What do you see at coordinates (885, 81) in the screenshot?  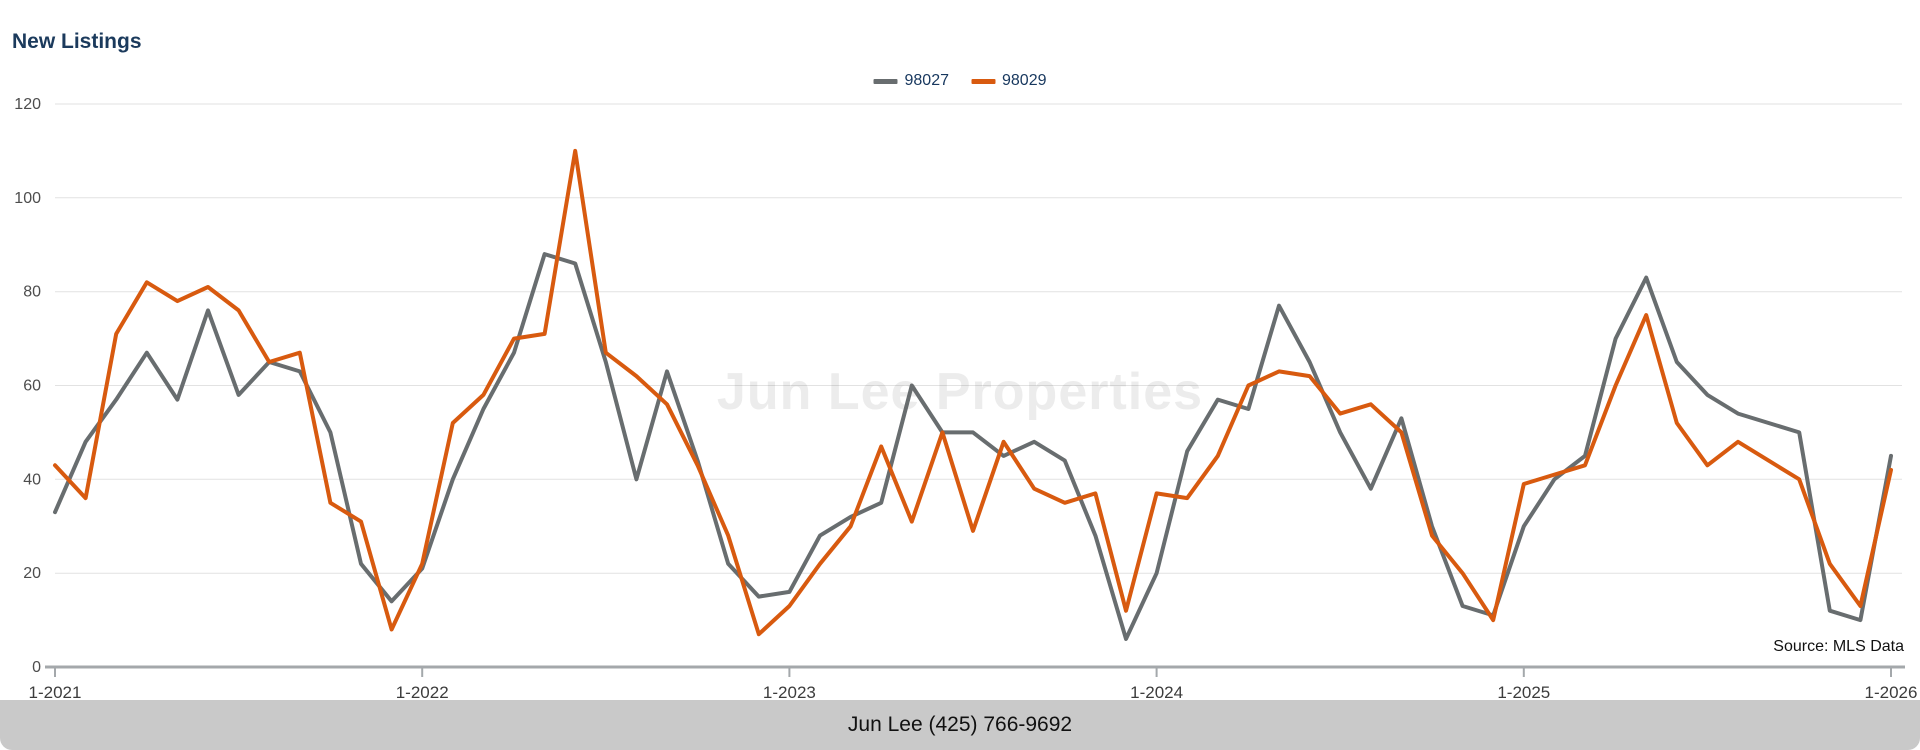 I see `series-98027-swatch-icon` at bounding box center [885, 81].